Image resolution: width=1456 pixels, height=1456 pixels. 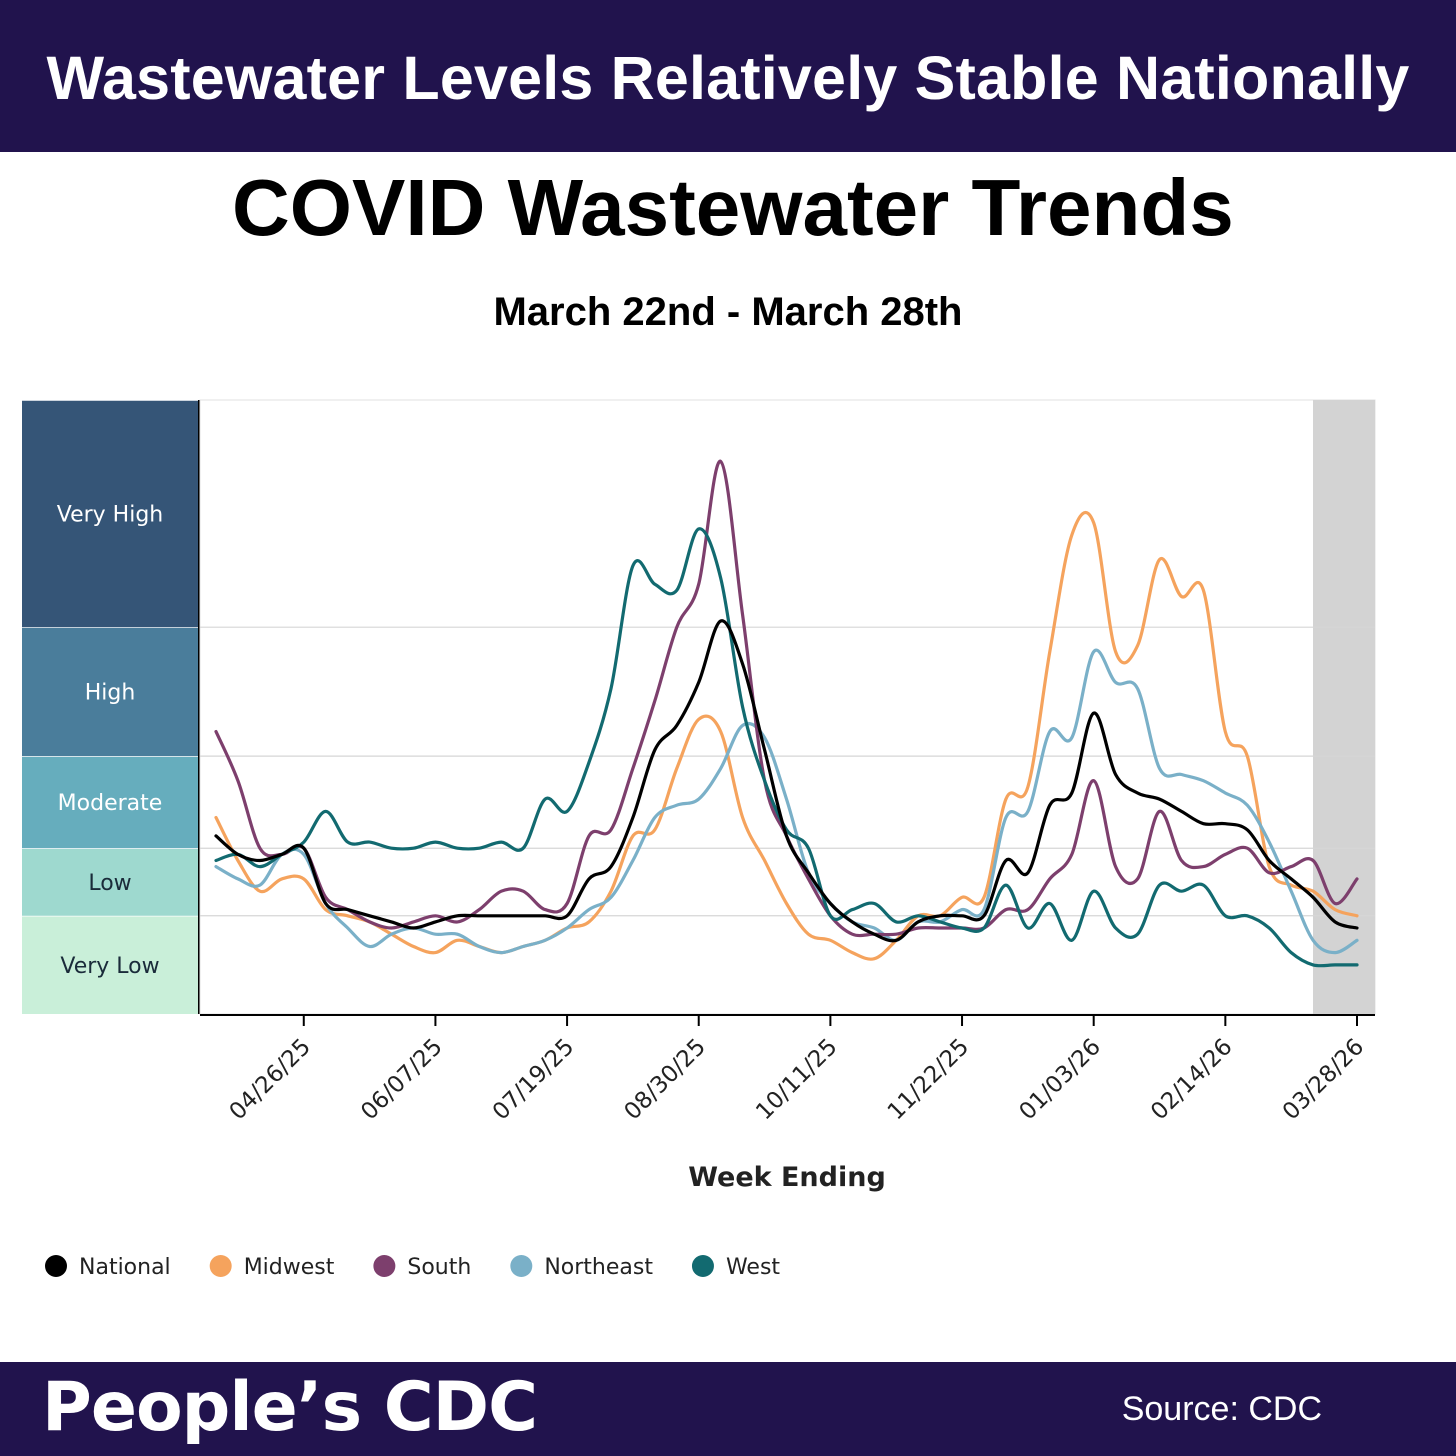 I want to click on x-tick-label: 01/03/26, so click(x=1059, y=1079).